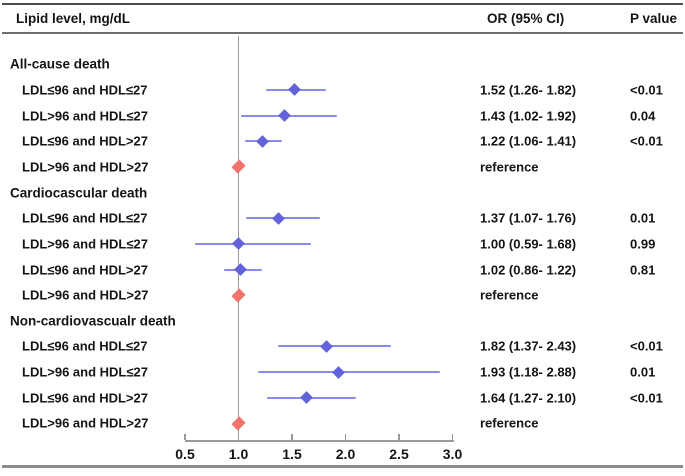  What do you see at coordinates (528, 372) in the screenshot?
I see `or-ci-value: 1.93 (1.18- 2.88)` at bounding box center [528, 372].